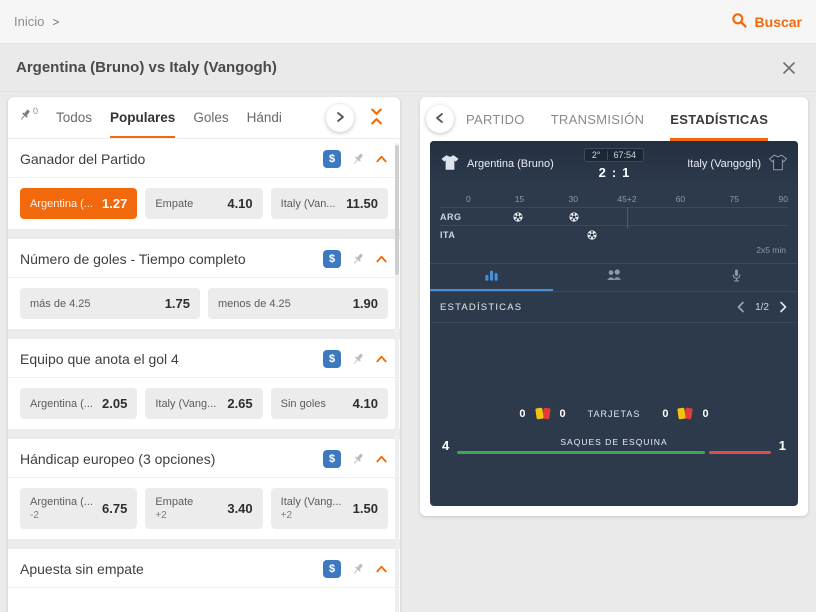 The height and width of the screenshot is (612, 816). I want to click on odds-button: Argentina (... 2.05, so click(79, 403).